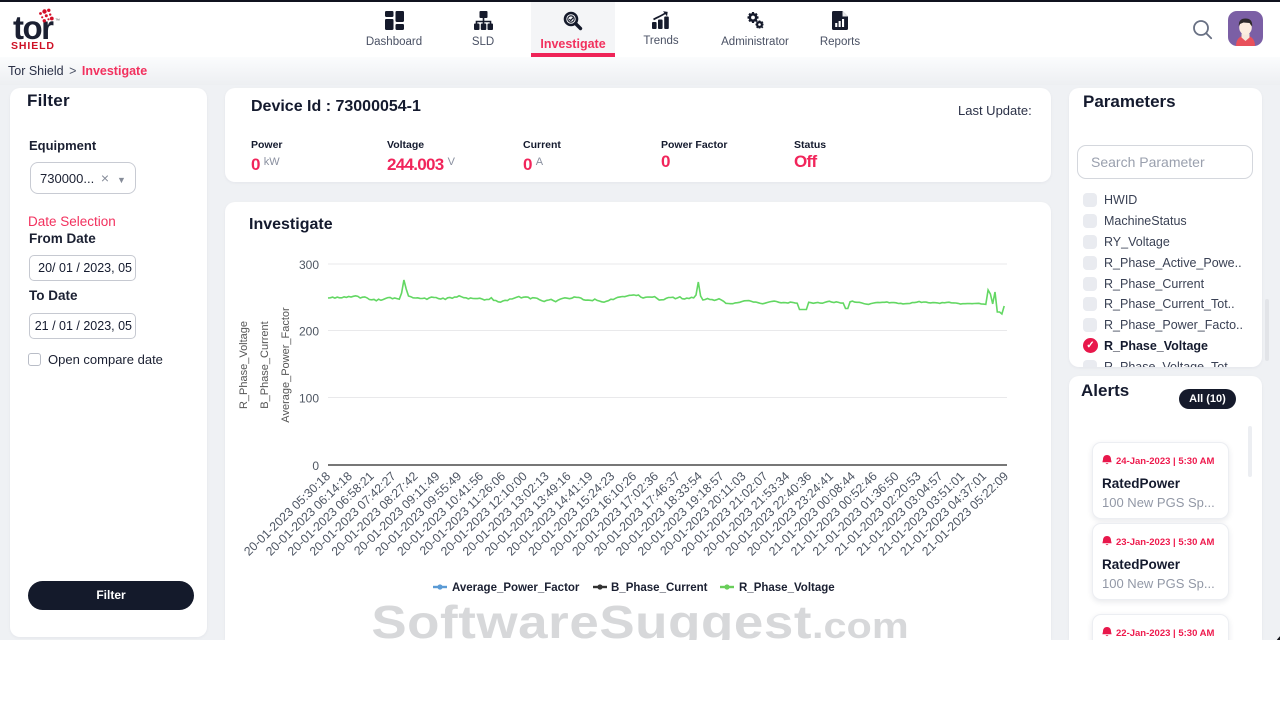  I want to click on svg-text: 100, so click(309, 399).